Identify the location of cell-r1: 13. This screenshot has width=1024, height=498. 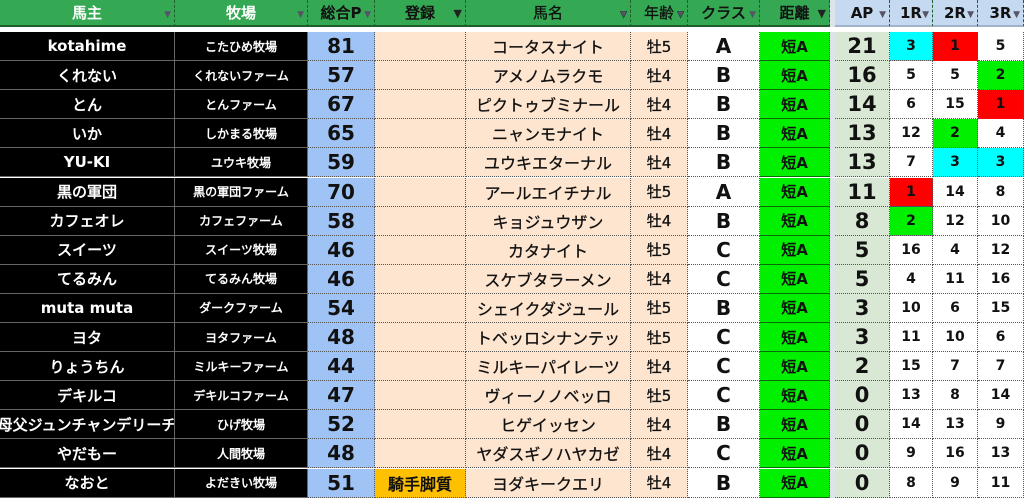
(911, 396).